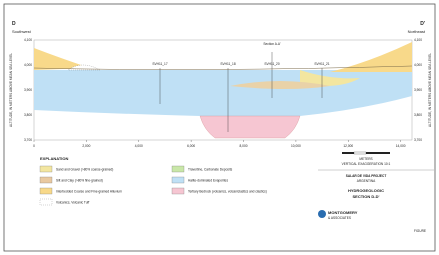  I want to click on reference-label: Section A-A', so click(272, 44).